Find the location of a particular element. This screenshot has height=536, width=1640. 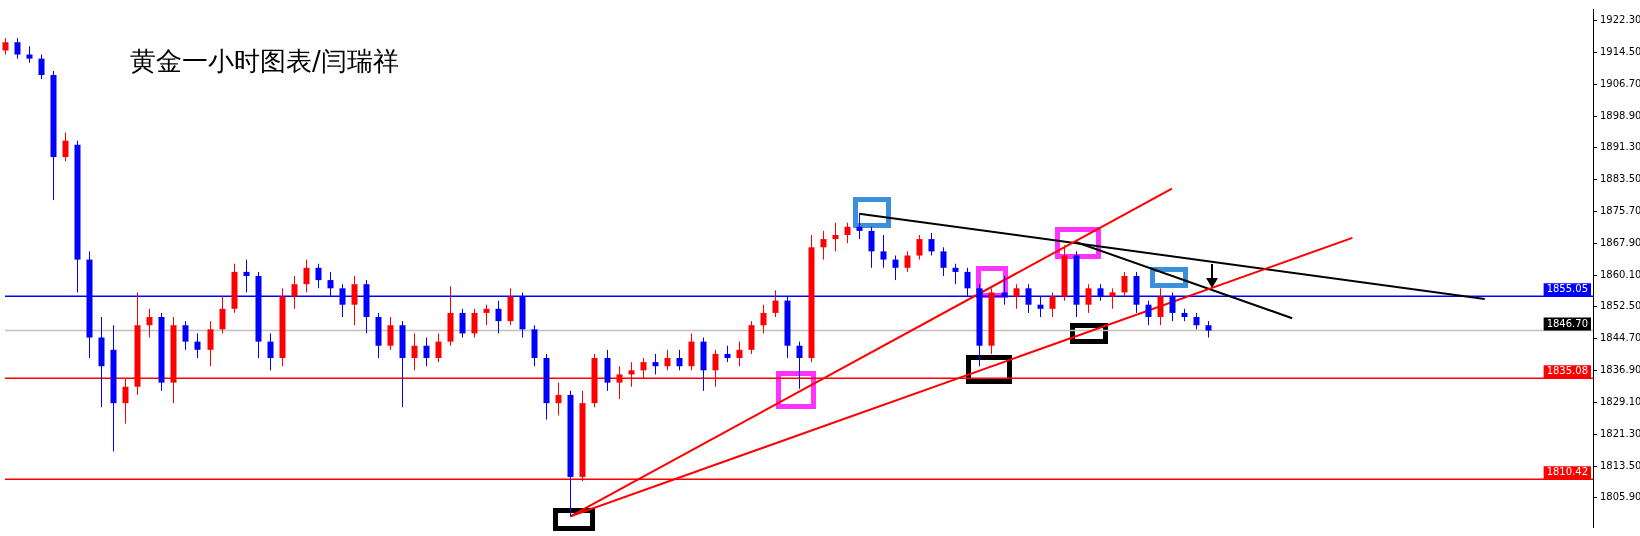

ref-line-label: 1846.70 is located at coordinates (1567, 323).